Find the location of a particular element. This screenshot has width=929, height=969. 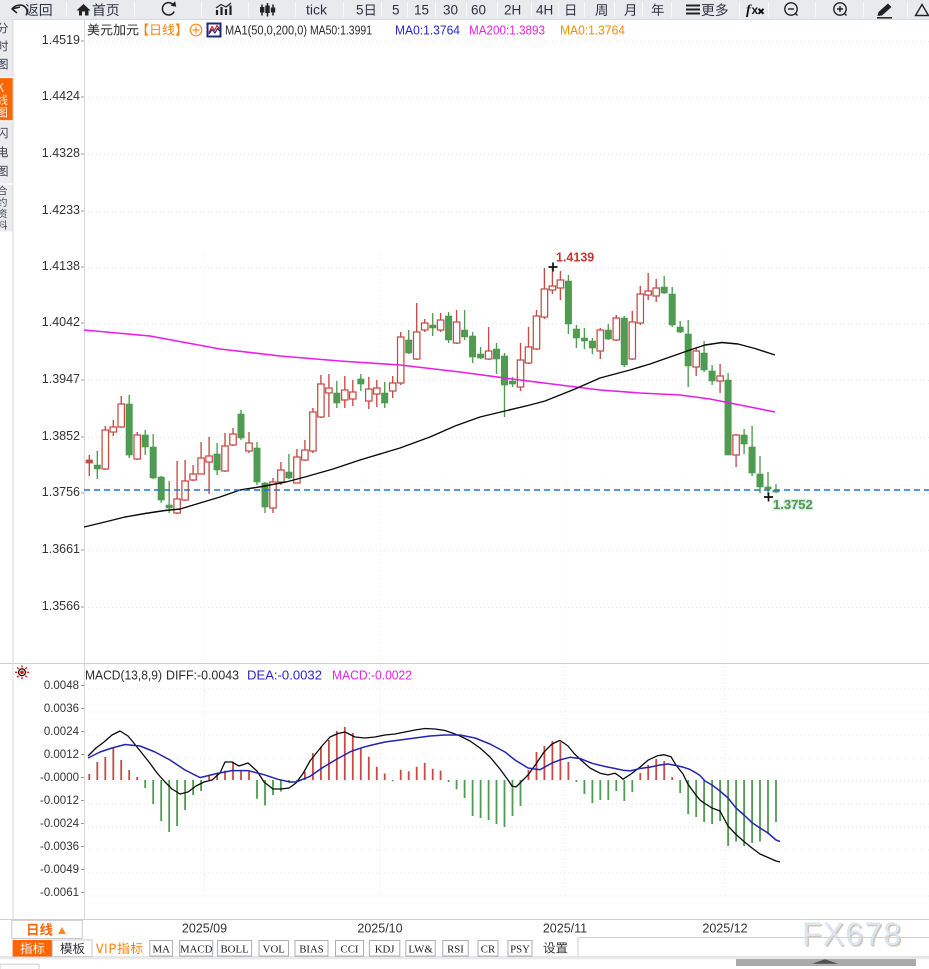

svg-text: -0.0036 is located at coordinates (59, 847).